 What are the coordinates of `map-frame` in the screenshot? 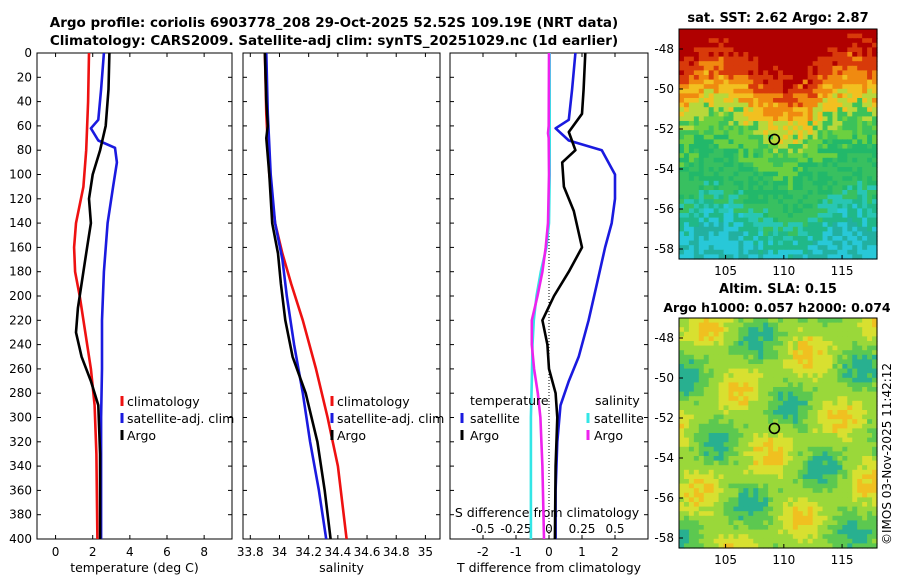 It's located at (778, 144).